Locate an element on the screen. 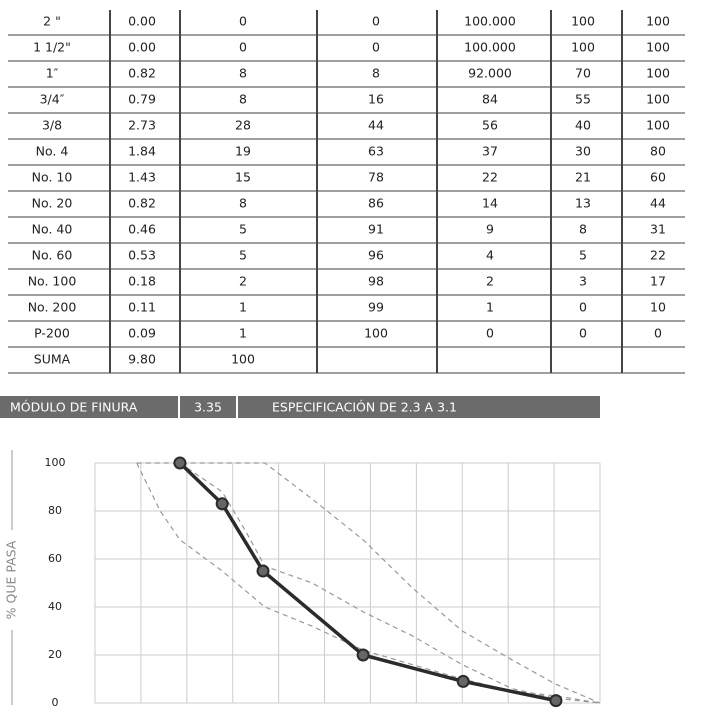 The width and height of the screenshot is (710, 714). table-cell: 0.46 is located at coordinates (142, 229).